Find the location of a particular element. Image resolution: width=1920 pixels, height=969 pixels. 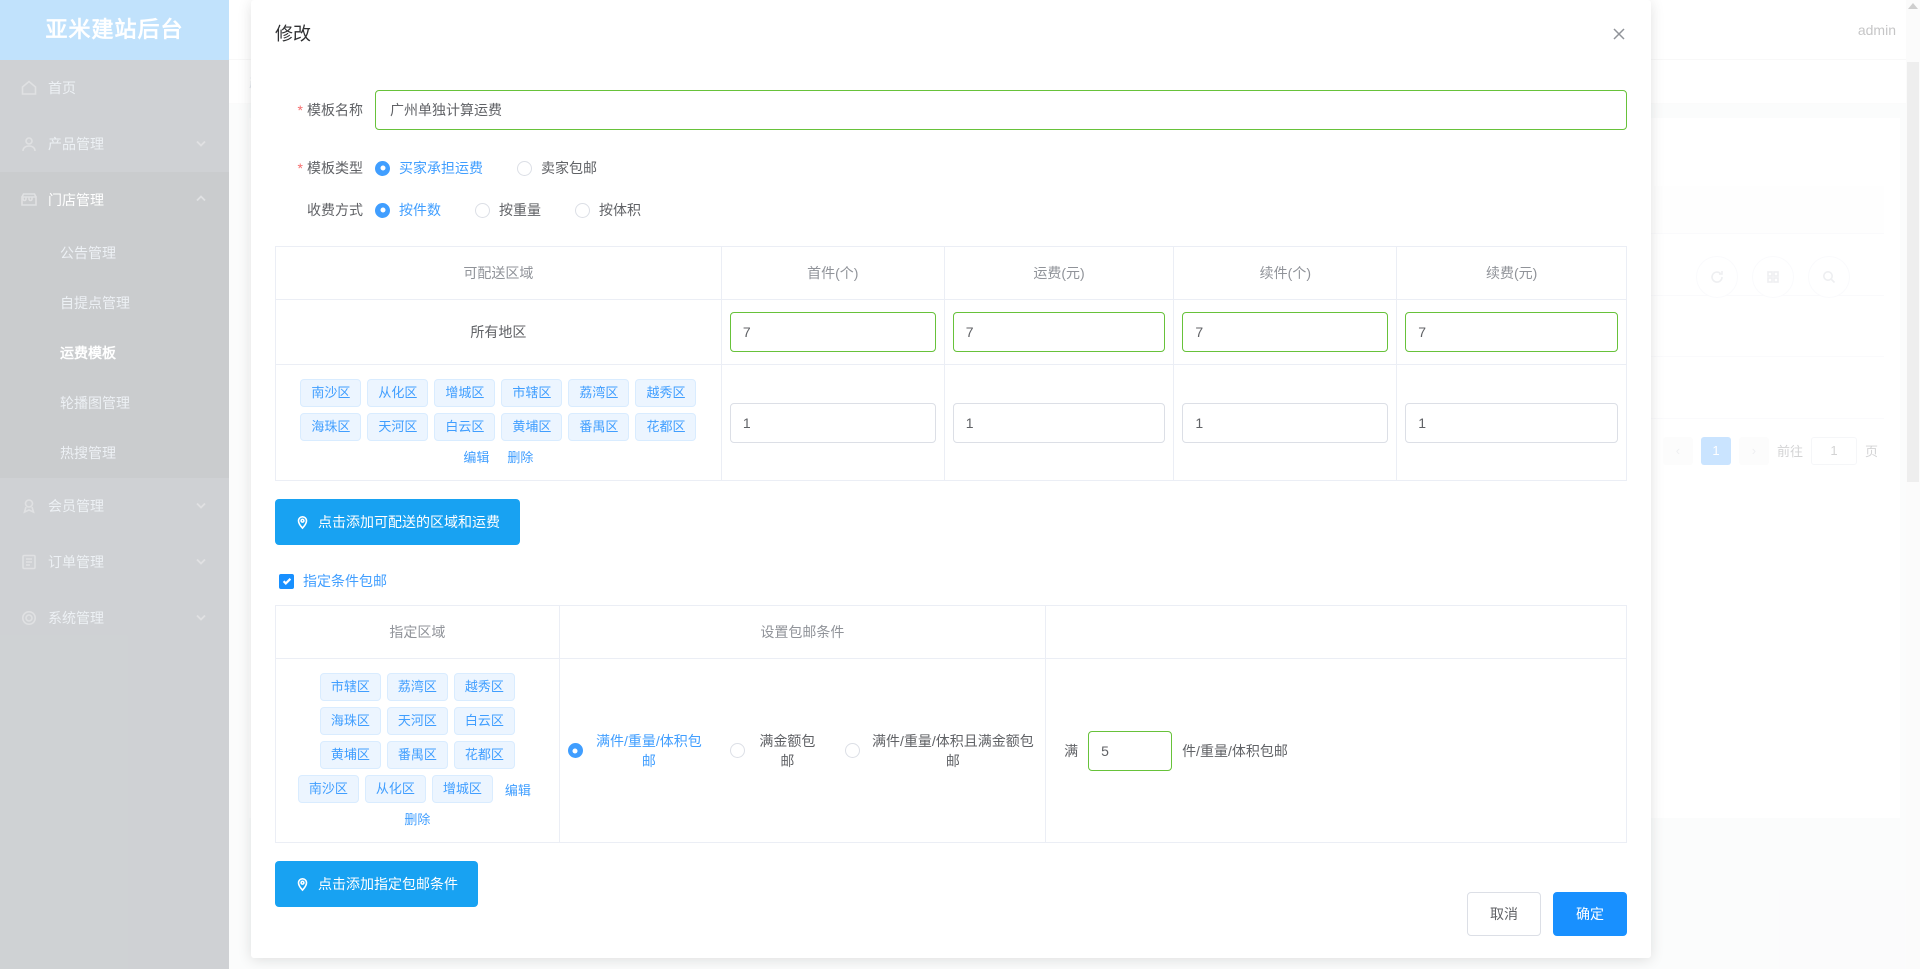

column-first-fee: 运费(元) is located at coordinates (1059, 273).